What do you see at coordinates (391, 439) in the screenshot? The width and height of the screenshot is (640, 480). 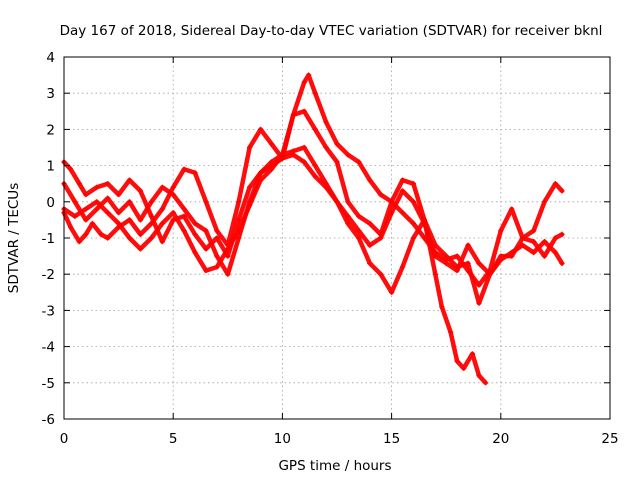 I see `x-tick-label: 15` at bounding box center [391, 439].